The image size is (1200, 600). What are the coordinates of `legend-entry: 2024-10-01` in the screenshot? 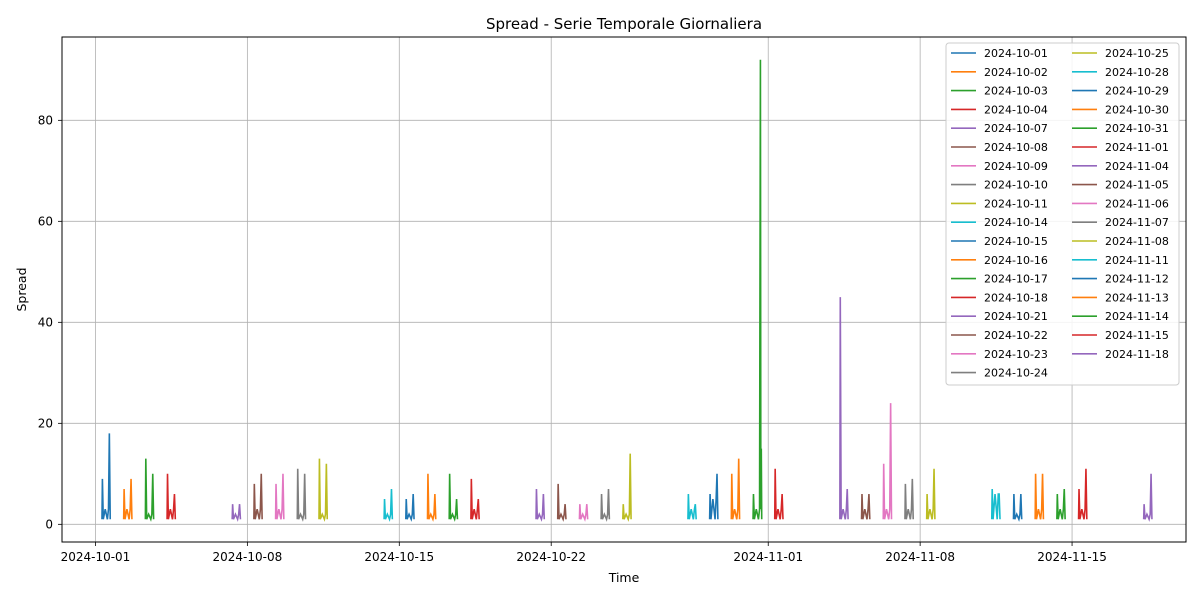 It's located at (999, 53).